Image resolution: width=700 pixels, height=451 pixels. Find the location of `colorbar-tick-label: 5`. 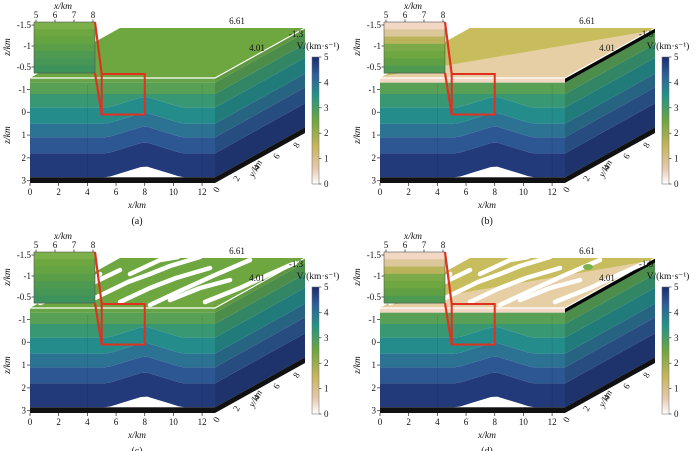

colorbar-tick-label: 5 is located at coordinates (676, 287).